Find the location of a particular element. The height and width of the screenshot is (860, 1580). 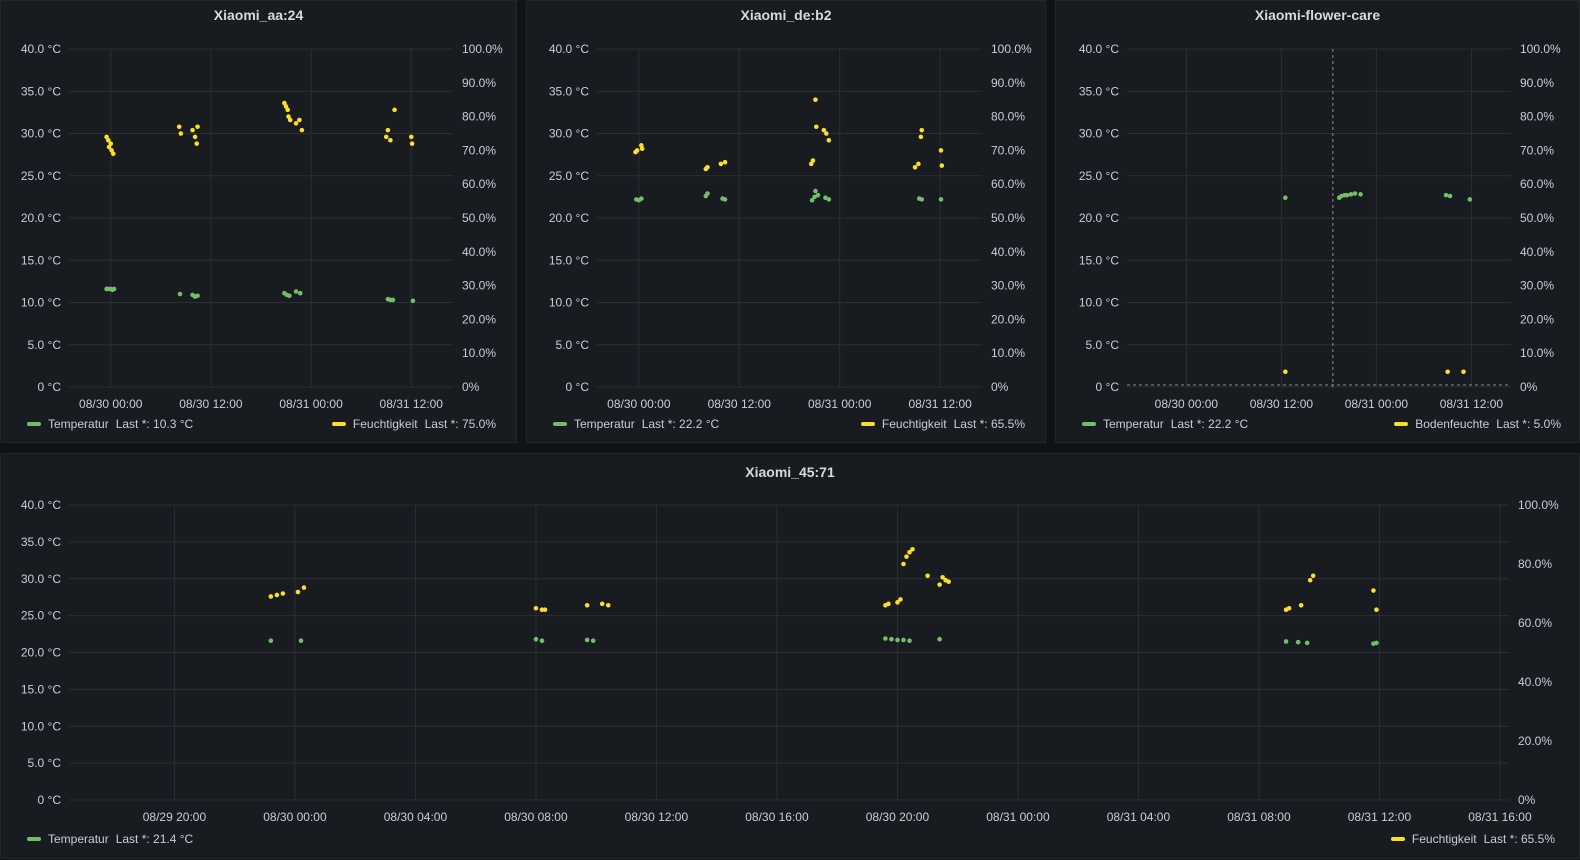

panel-title: Xiaomi_45:71 is located at coordinates (790, 472).